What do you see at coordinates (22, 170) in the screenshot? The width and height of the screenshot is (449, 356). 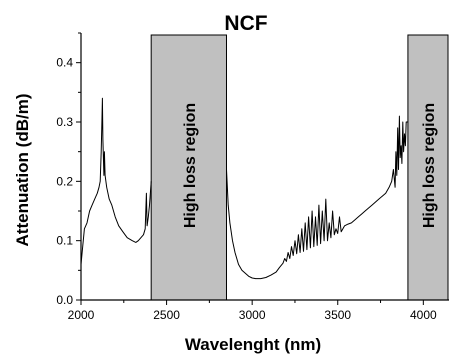 I see `y-axis-title: Attenuation (dB/m)` at bounding box center [22, 170].